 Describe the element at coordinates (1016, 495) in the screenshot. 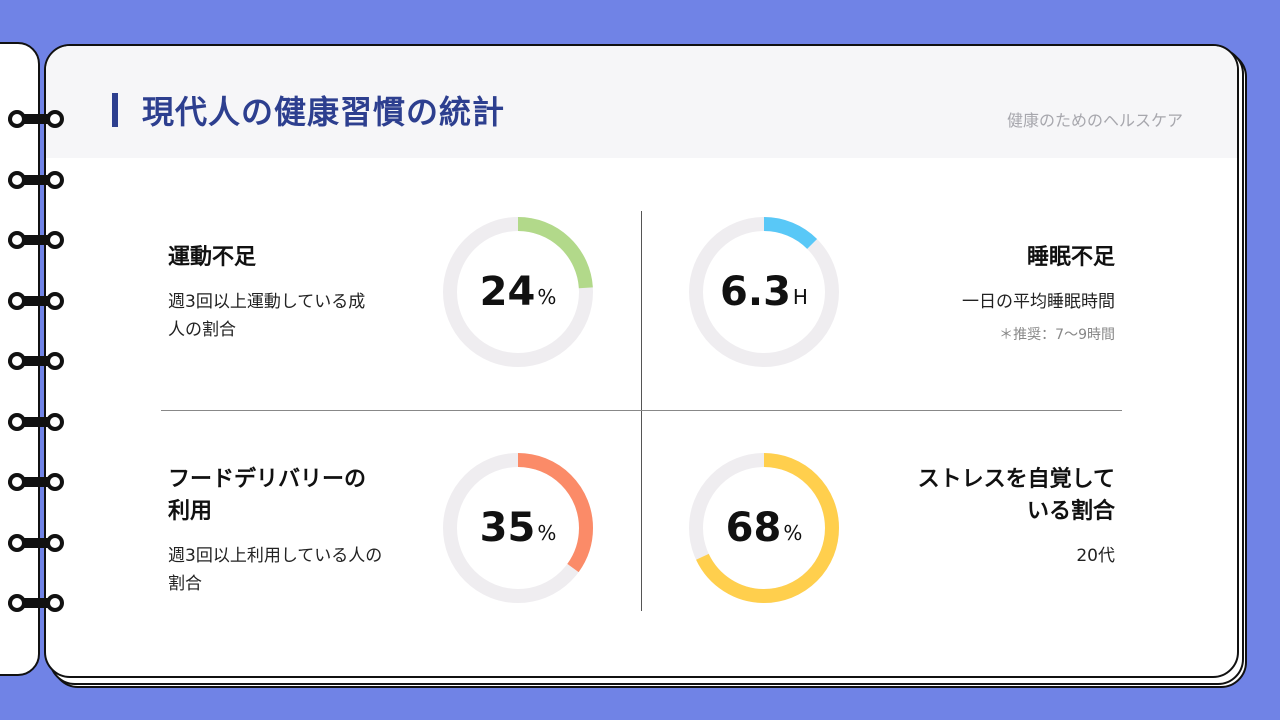

I see `stat-stress-title: ストレスを自覚している割合` at that location.